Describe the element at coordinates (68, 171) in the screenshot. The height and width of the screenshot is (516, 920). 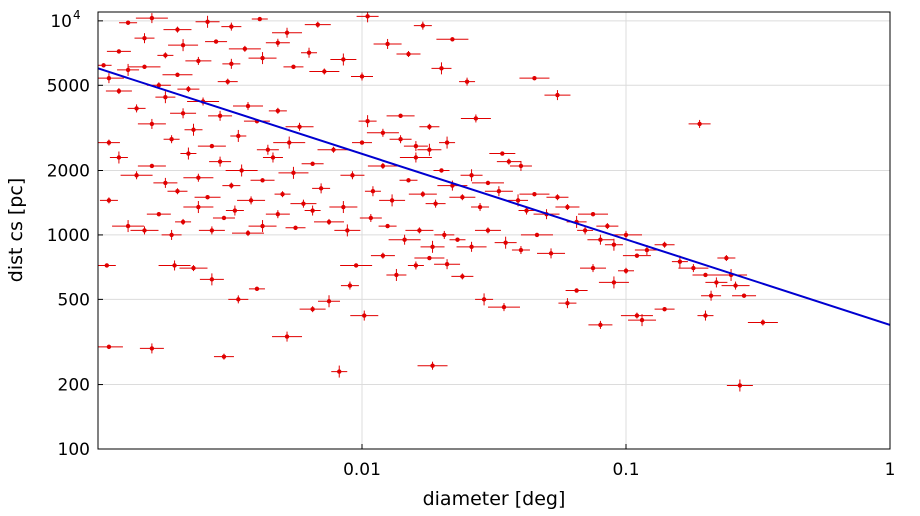
I see `y-tick-label: 2000` at that location.